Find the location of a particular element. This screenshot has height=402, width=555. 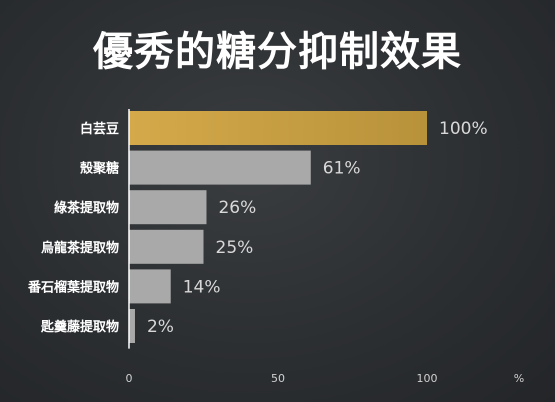

value-label: 100% is located at coordinates (463, 129).